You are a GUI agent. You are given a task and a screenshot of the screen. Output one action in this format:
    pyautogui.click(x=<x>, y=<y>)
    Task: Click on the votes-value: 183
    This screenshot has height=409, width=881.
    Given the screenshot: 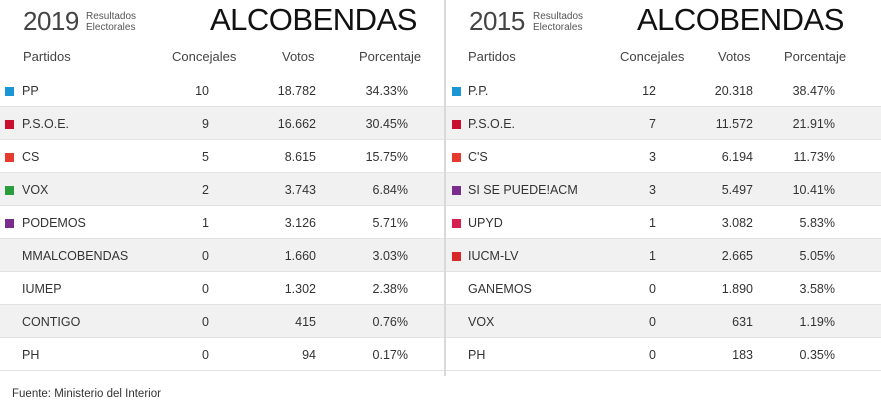 What is the action you would take?
    pyautogui.click(x=742, y=355)
    